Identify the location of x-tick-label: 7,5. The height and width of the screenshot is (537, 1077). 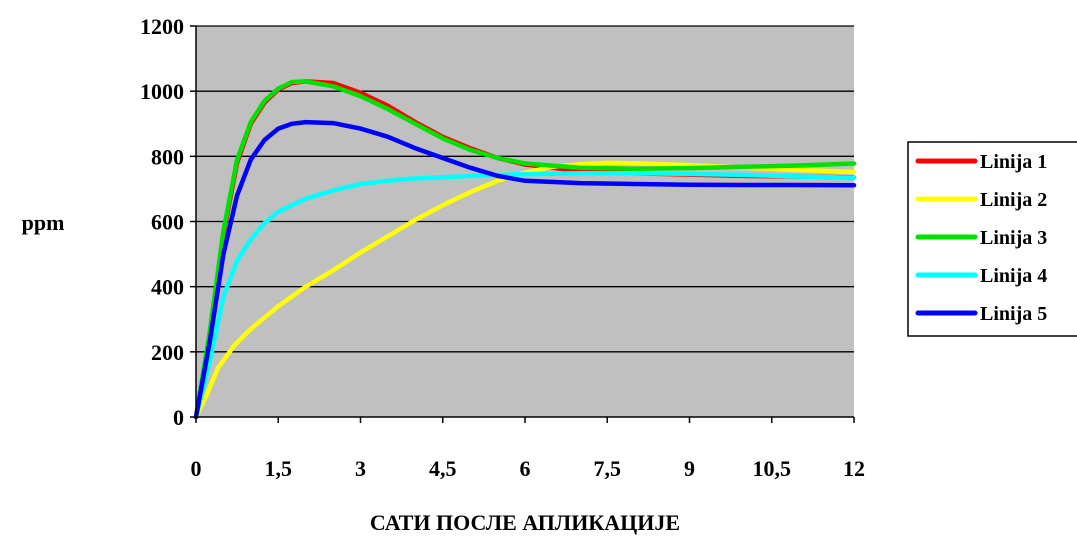
(608, 468).